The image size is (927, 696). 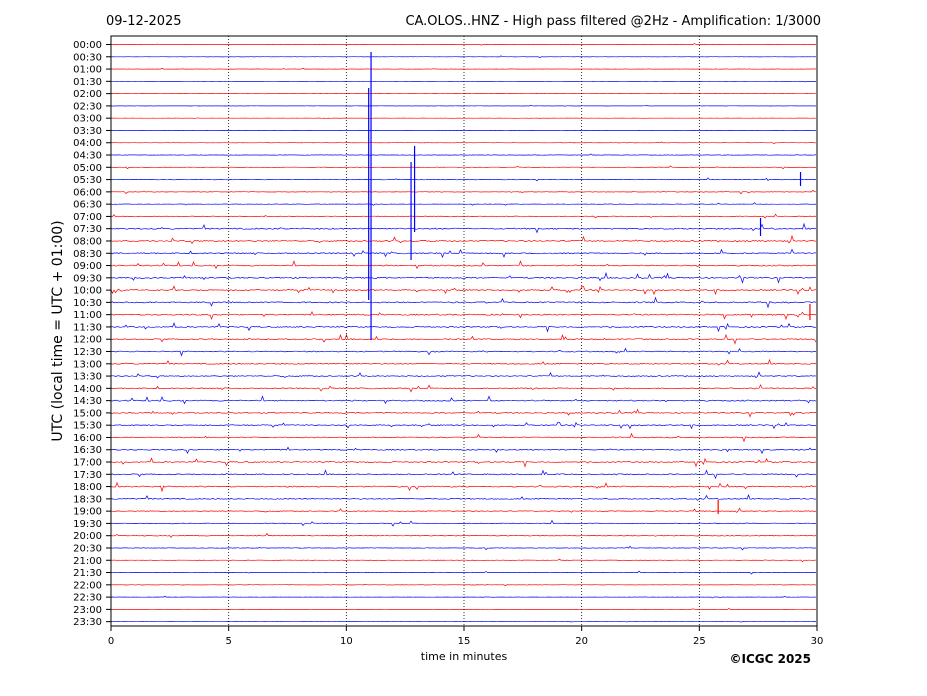 What do you see at coordinates (87, 438) in the screenshot?
I see `row-label: 16:00` at bounding box center [87, 438].